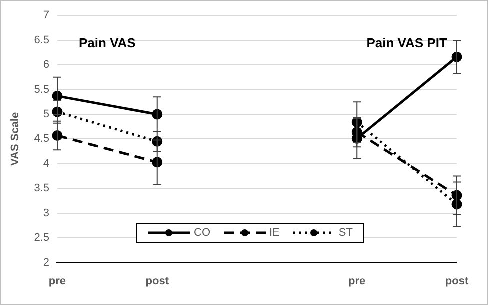  I want to click on y-tick-label: 7, so click(46, 16).